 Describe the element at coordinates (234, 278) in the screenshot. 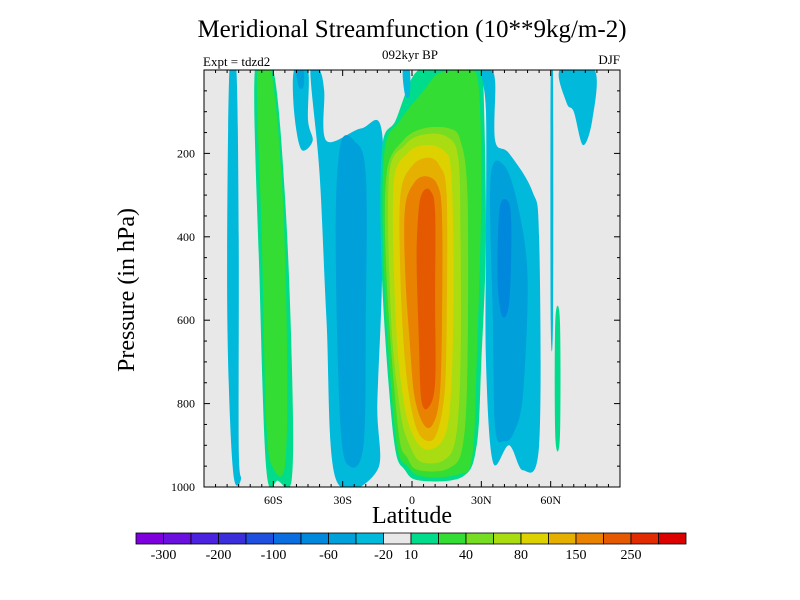

I see `contour-cell-60S-westcolumn` at that location.